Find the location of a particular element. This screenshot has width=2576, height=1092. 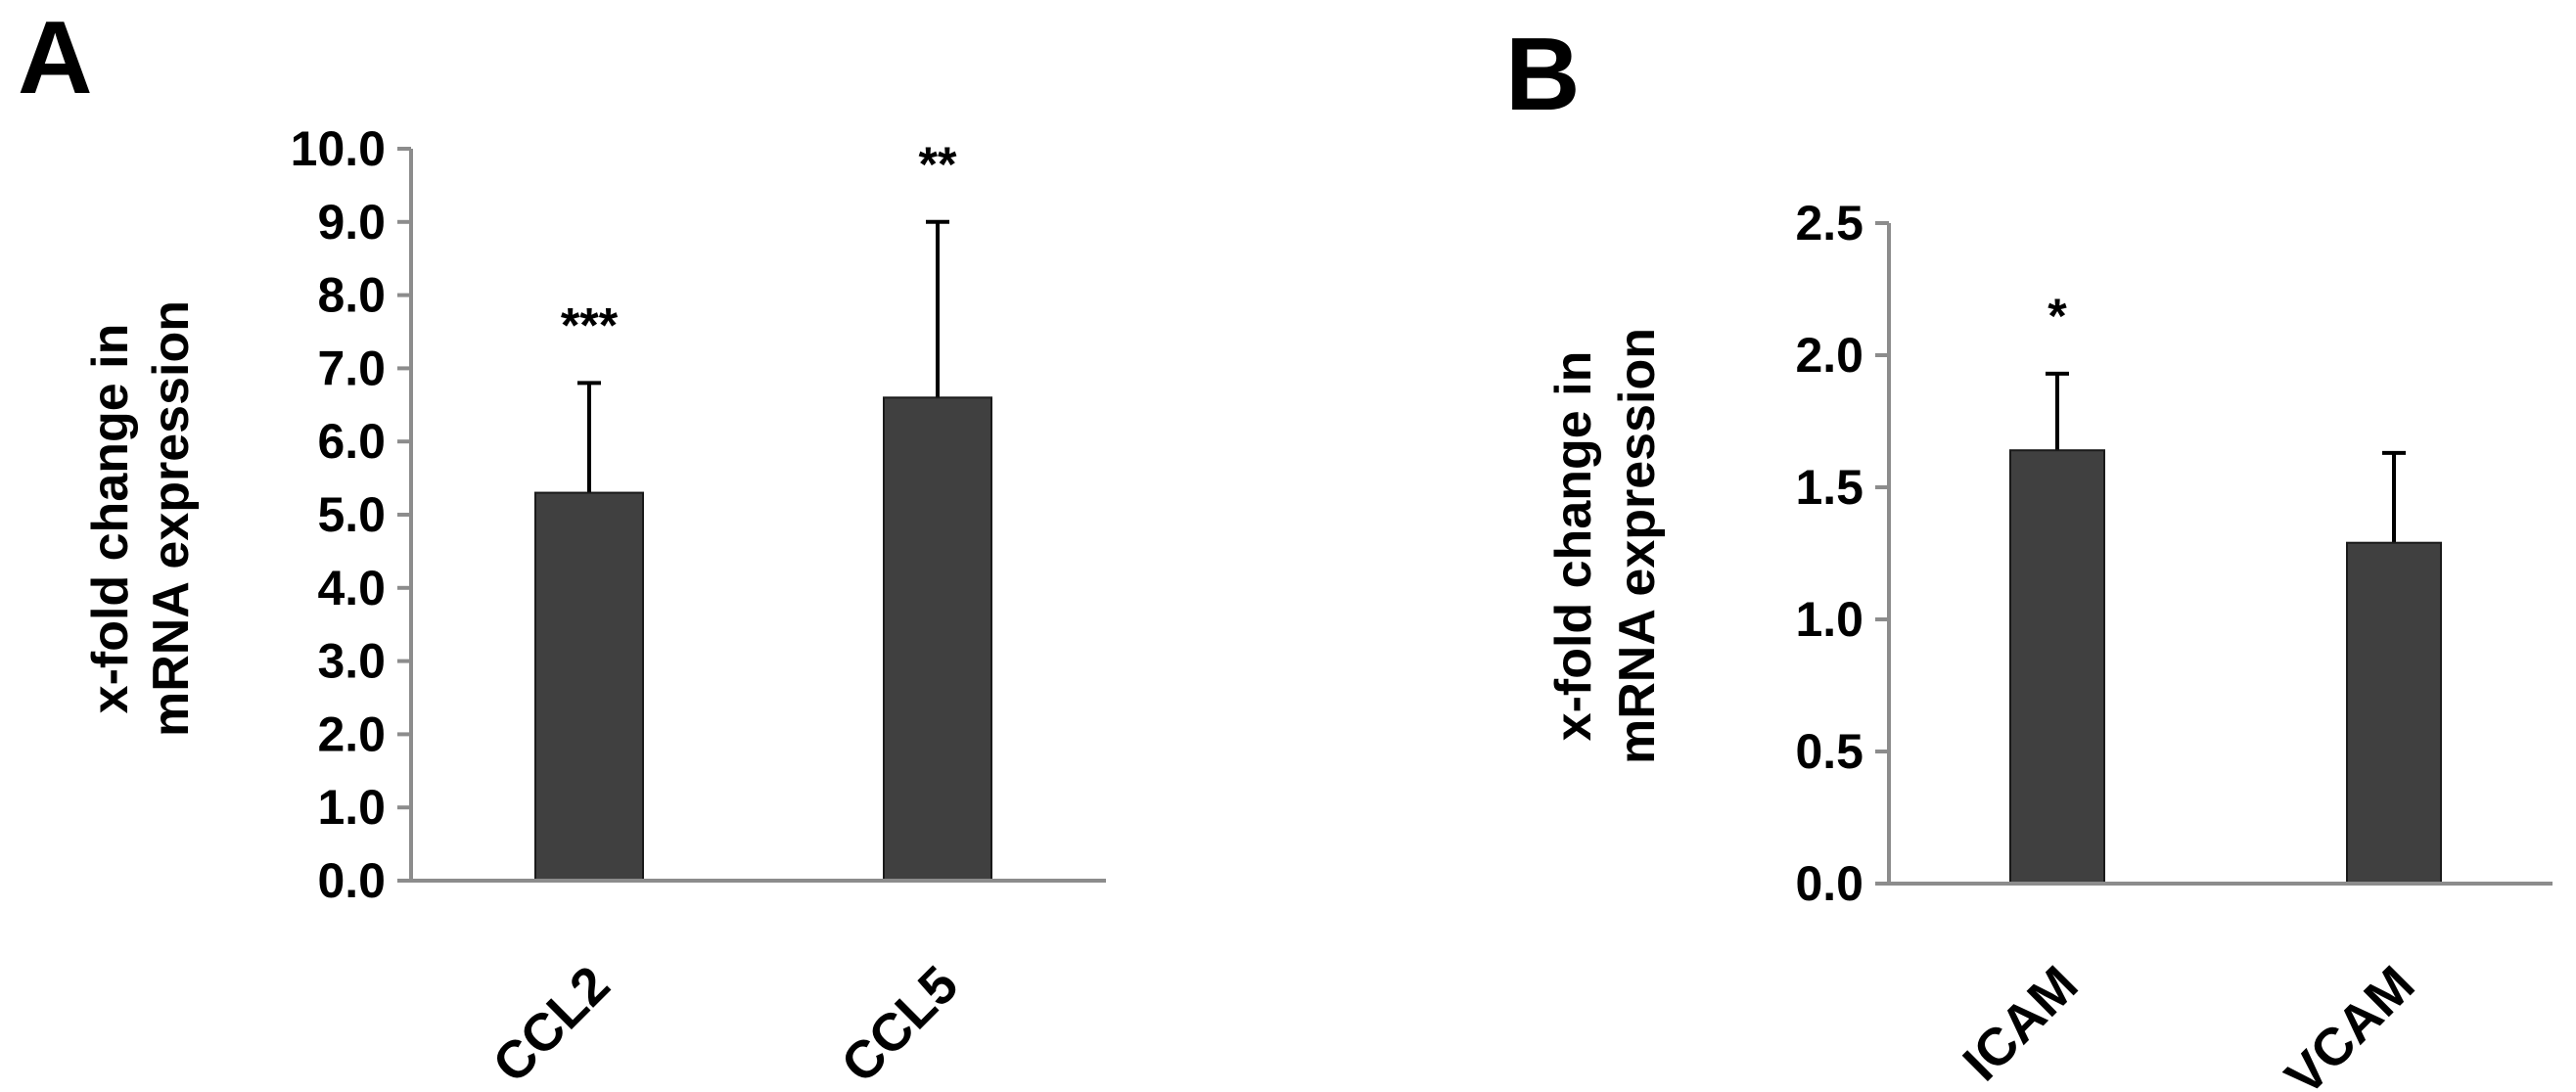

y-tick-label: 4.0 is located at coordinates (351, 588).